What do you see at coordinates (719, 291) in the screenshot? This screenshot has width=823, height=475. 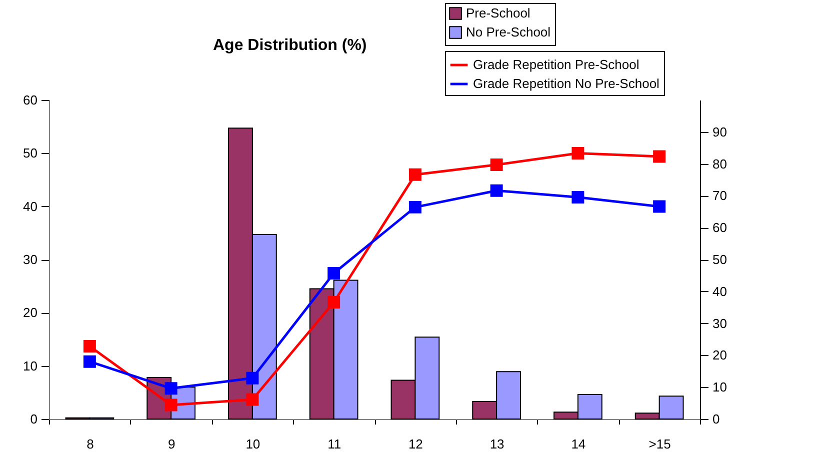 I see `y2-tick-label: 40` at bounding box center [719, 291].